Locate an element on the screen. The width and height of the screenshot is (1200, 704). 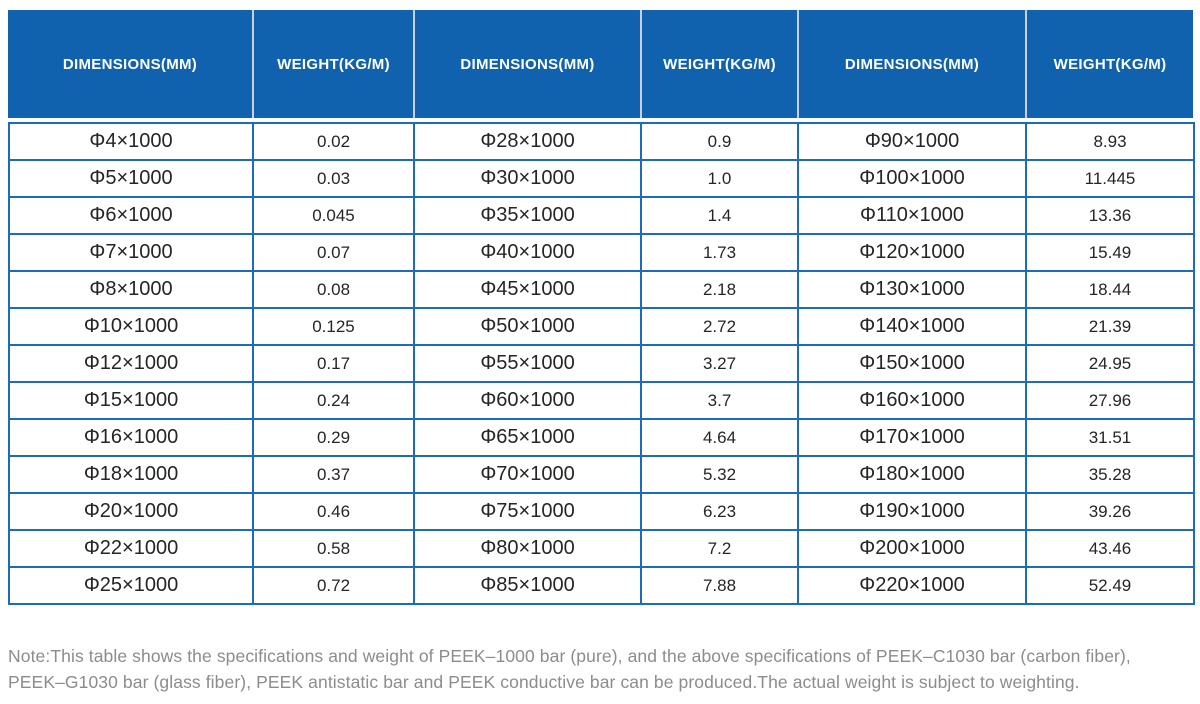
dimension-cell: Φ8×1000 is located at coordinates (131, 289).